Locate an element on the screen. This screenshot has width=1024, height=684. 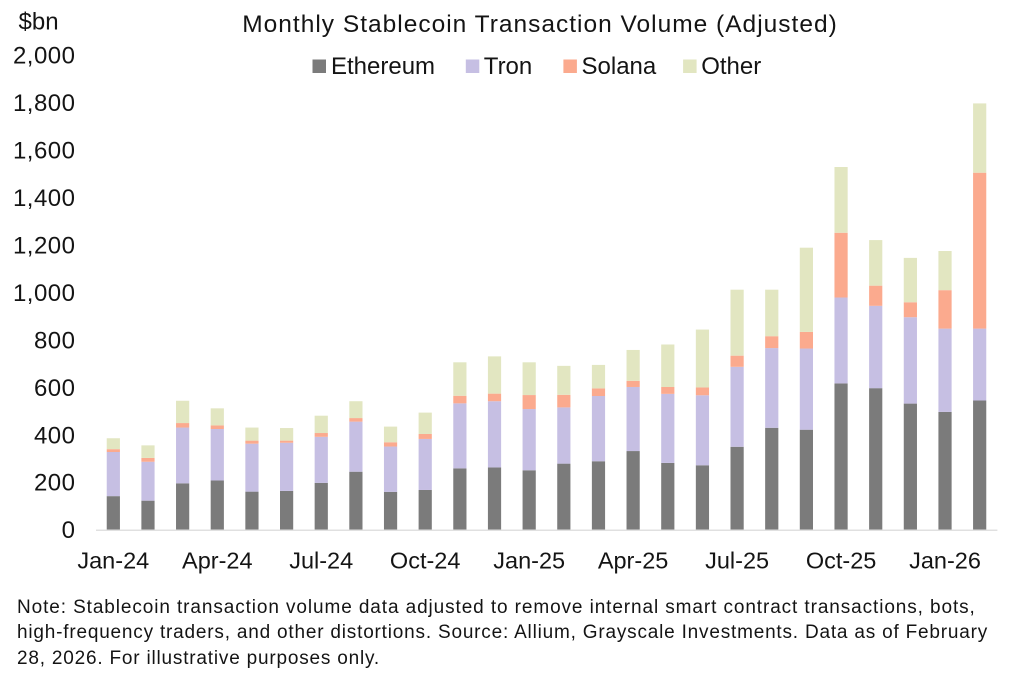
svg-text: Tron is located at coordinates (508, 66).